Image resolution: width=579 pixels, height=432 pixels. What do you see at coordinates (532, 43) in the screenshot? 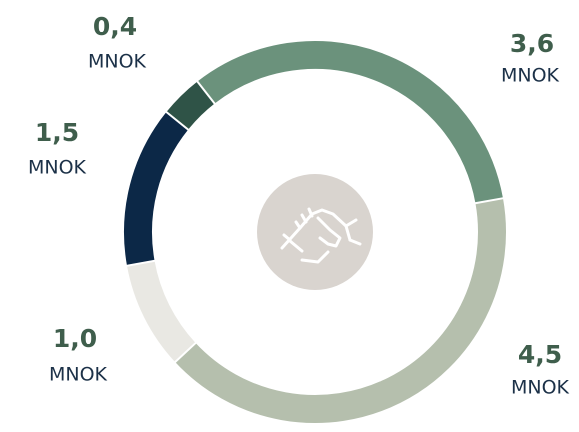
I see `value-label: 3,6` at bounding box center [532, 43].